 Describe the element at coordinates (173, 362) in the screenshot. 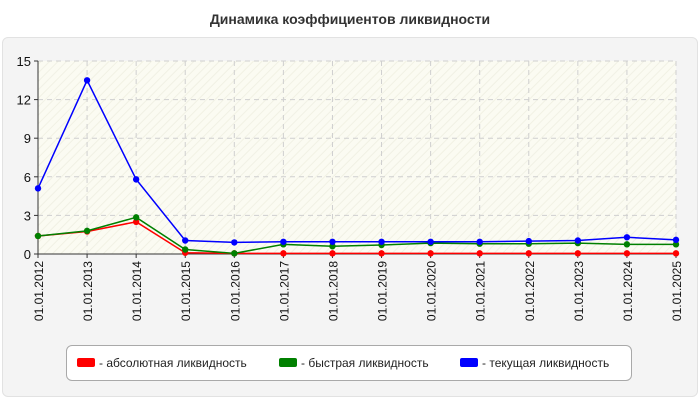

I see `legend-label-absolute: - абсолютная ликвидность` at that location.